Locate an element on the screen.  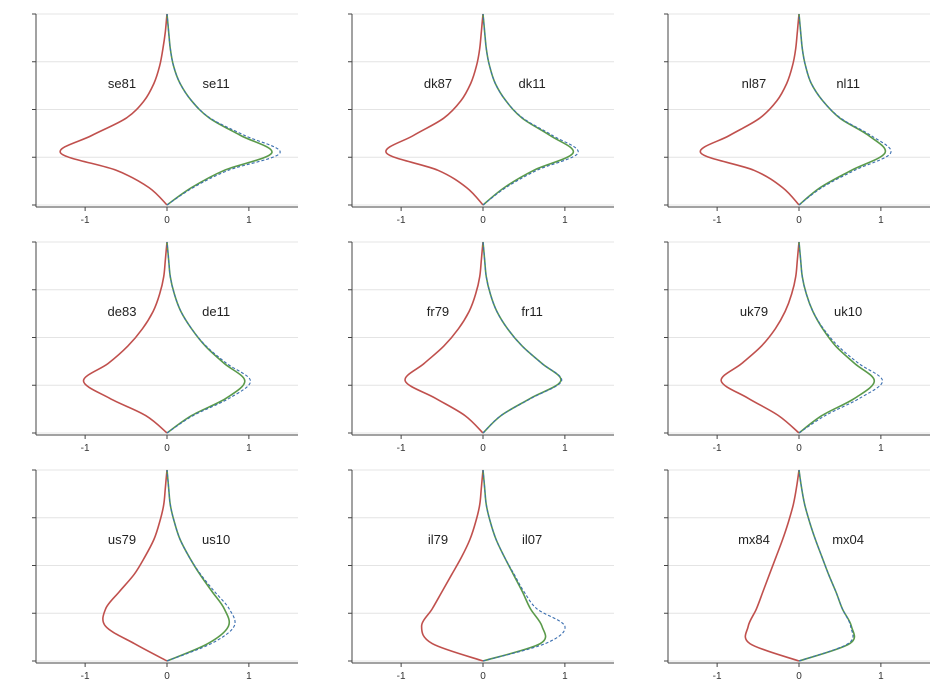
density-curve-right-solid is located at coordinates (219, 109).